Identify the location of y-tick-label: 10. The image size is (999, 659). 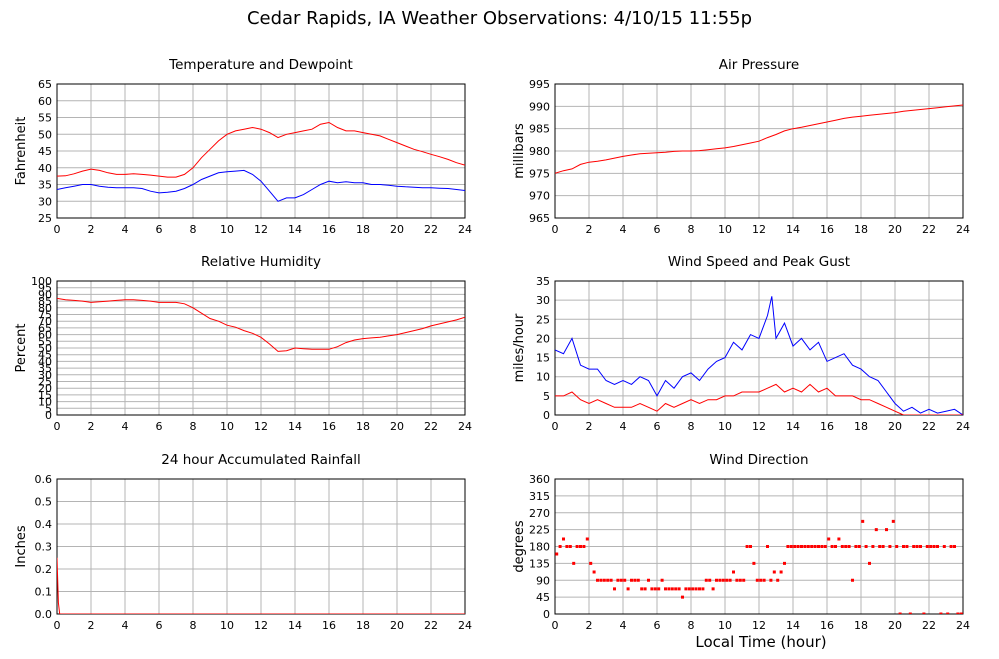
(543, 377).